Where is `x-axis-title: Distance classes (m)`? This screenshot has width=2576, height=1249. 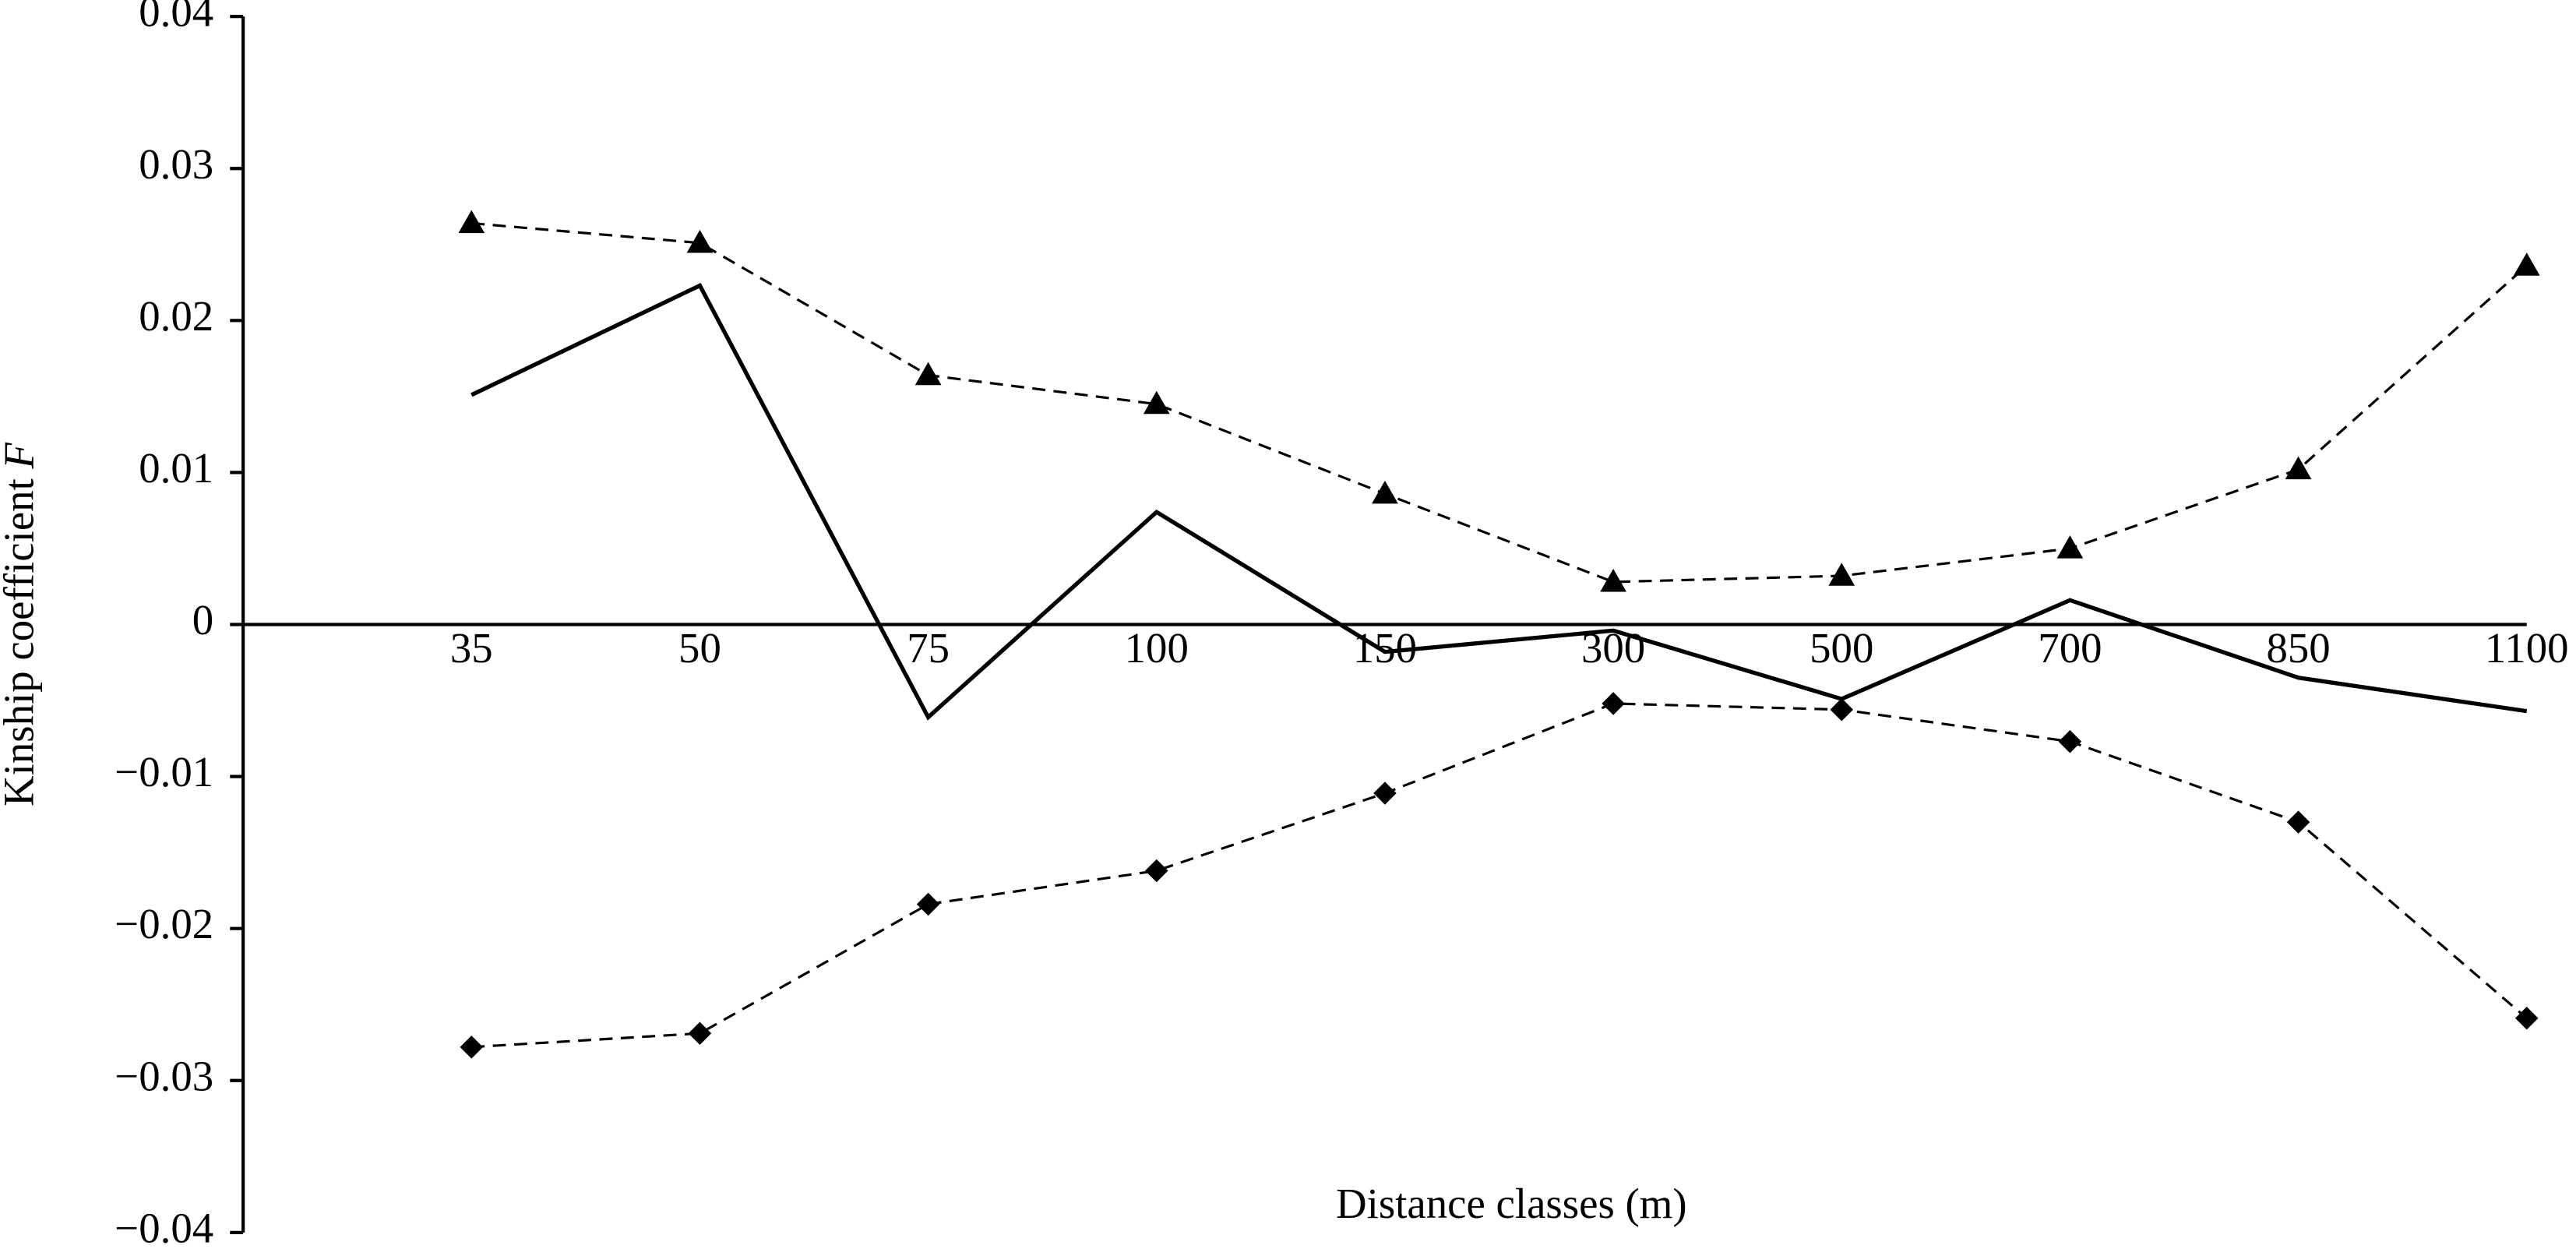
x-axis-title: Distance classes (m) is located at coordinates (1511, 1203).